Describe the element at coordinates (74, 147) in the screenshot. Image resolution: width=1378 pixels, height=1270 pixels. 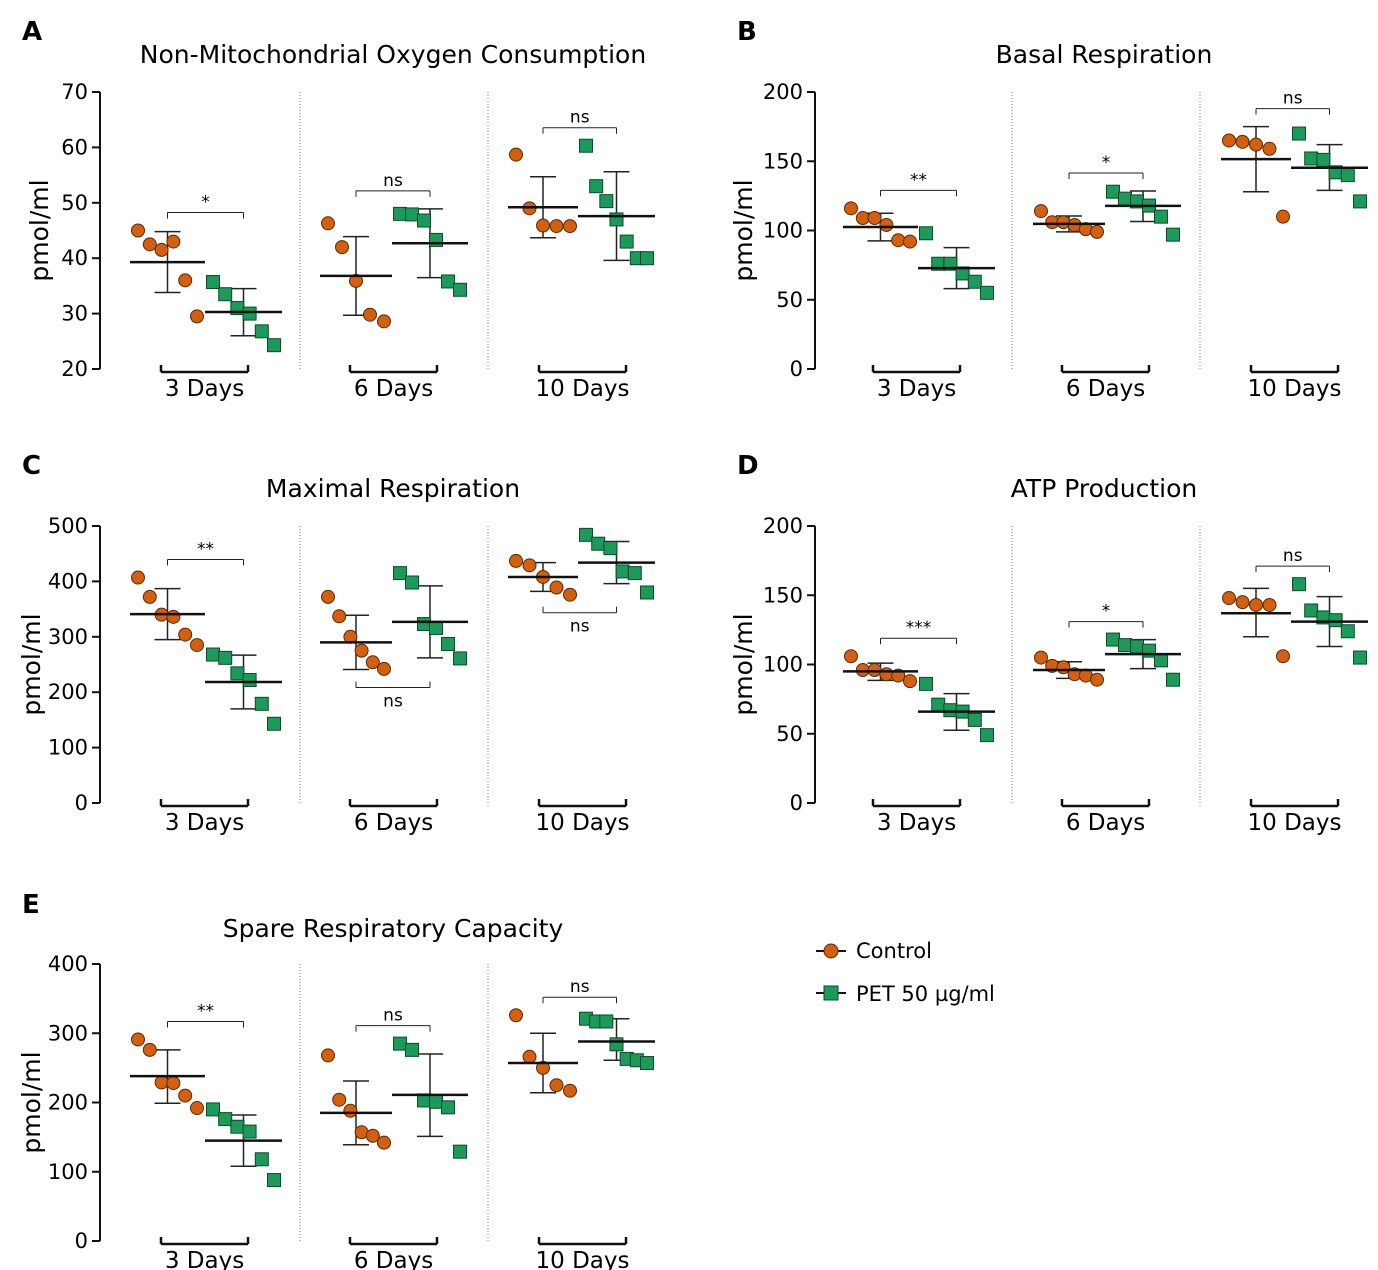
I see `y-tick-label: 60` at that location.